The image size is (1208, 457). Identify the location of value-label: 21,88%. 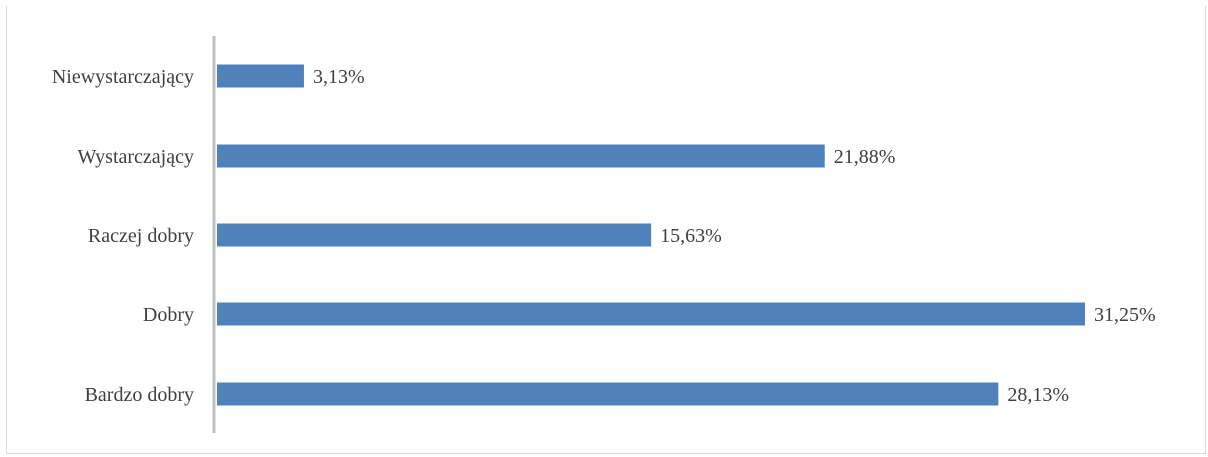
(865, 157).